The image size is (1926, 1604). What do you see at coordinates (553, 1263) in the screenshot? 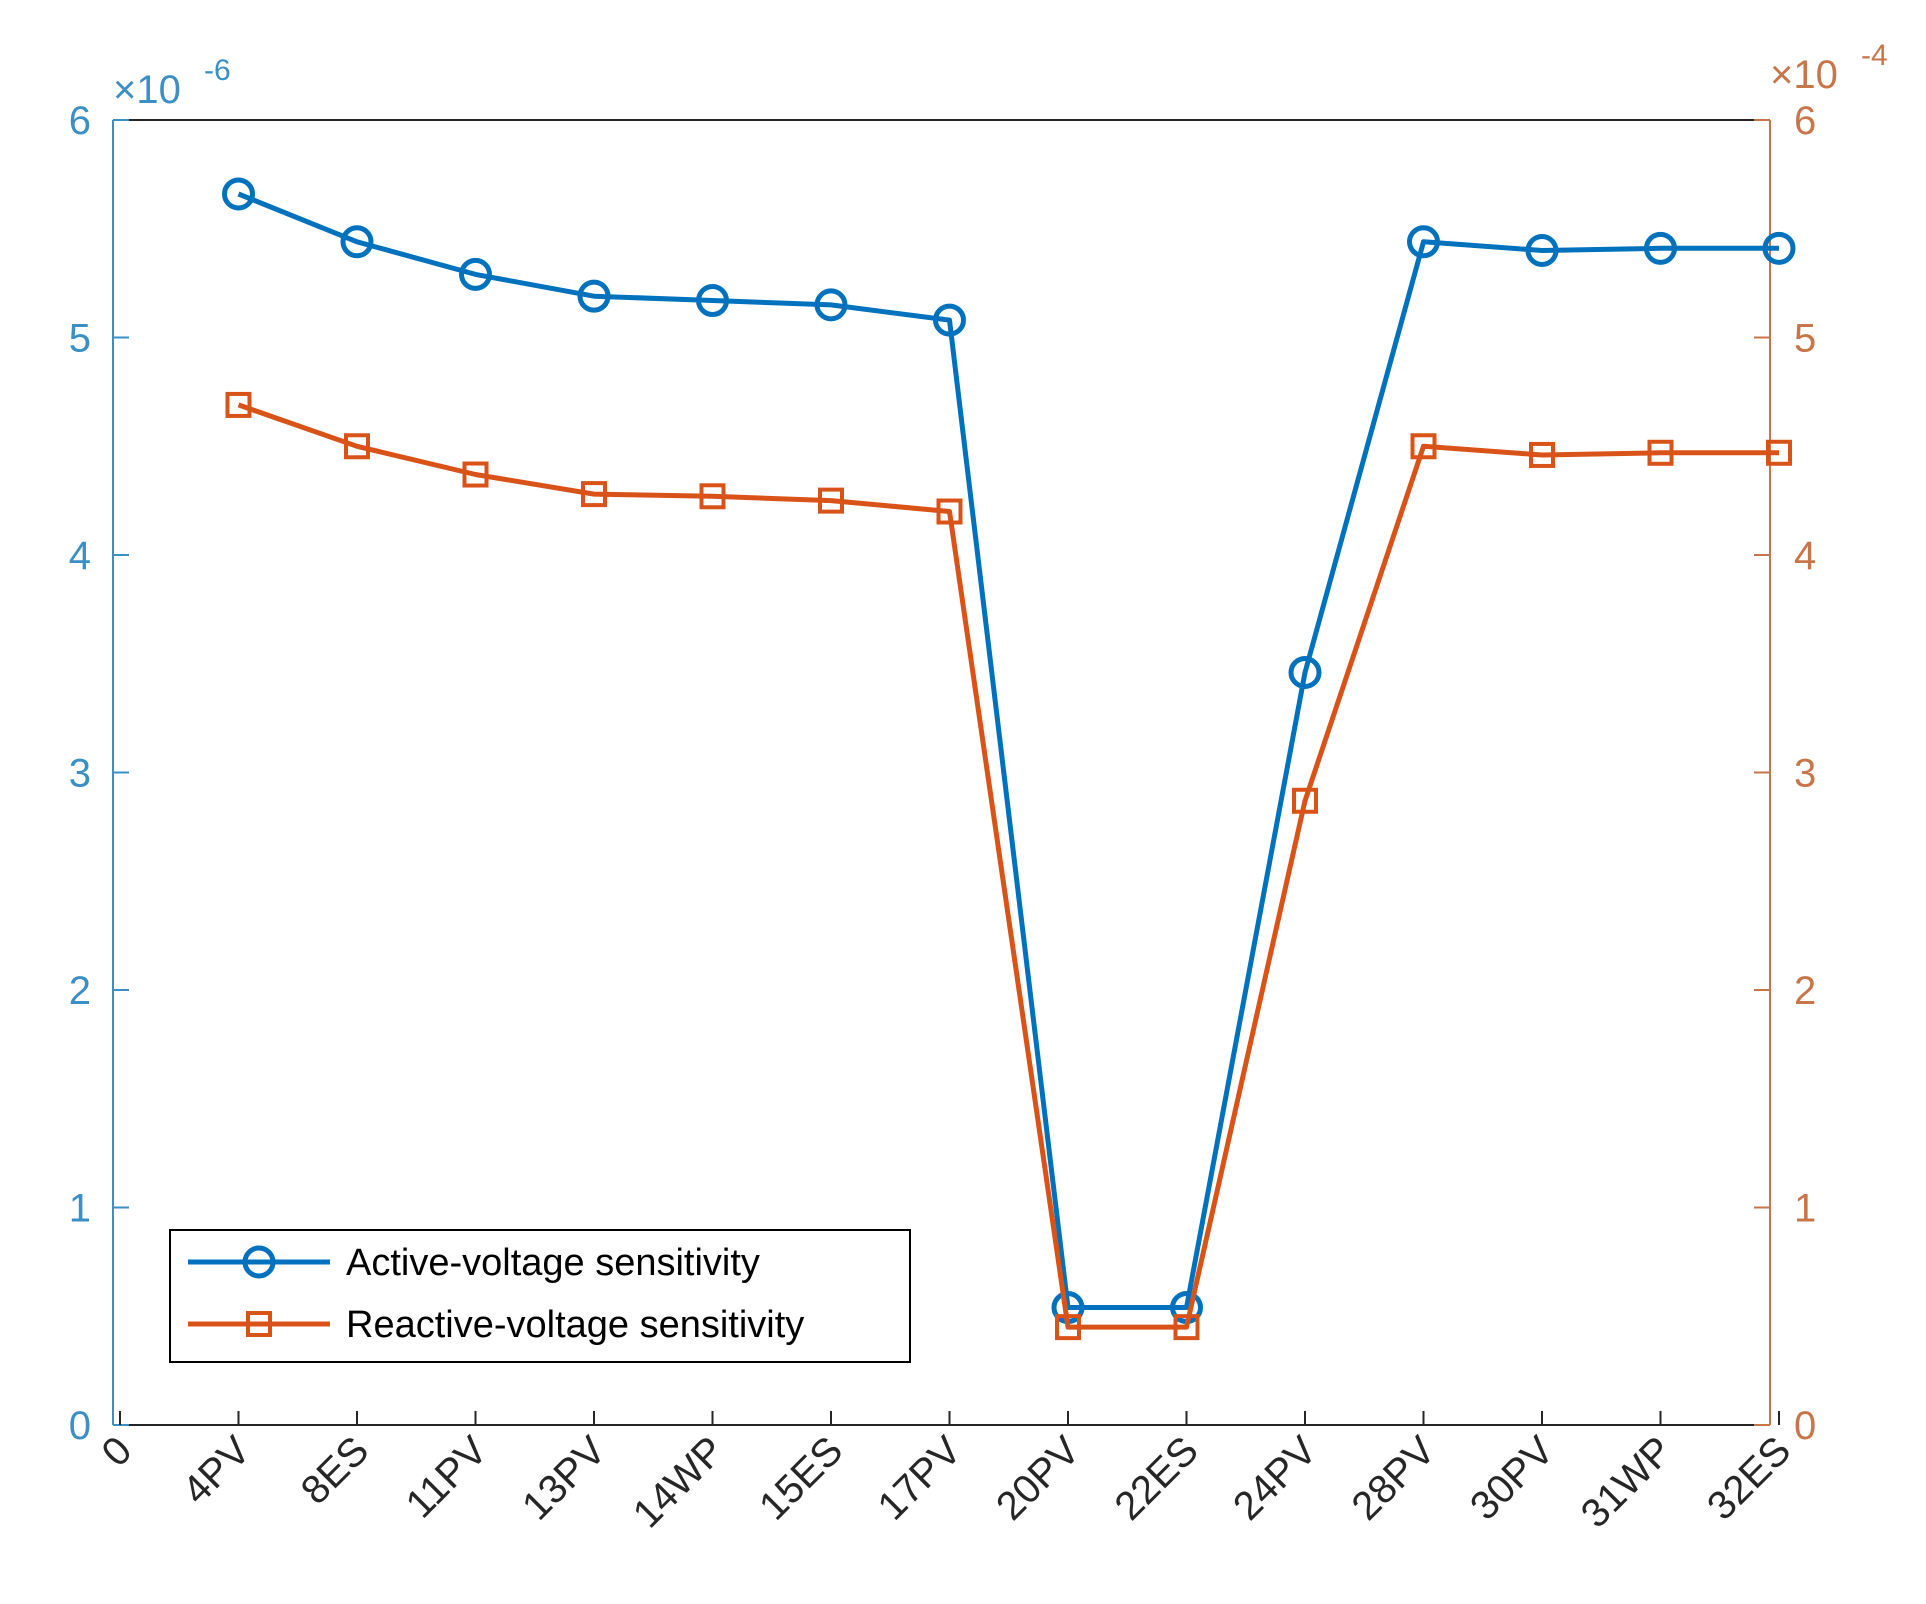
I see `legend-label: Active-voltage sensitivity` at bounding box center [553, 1263].